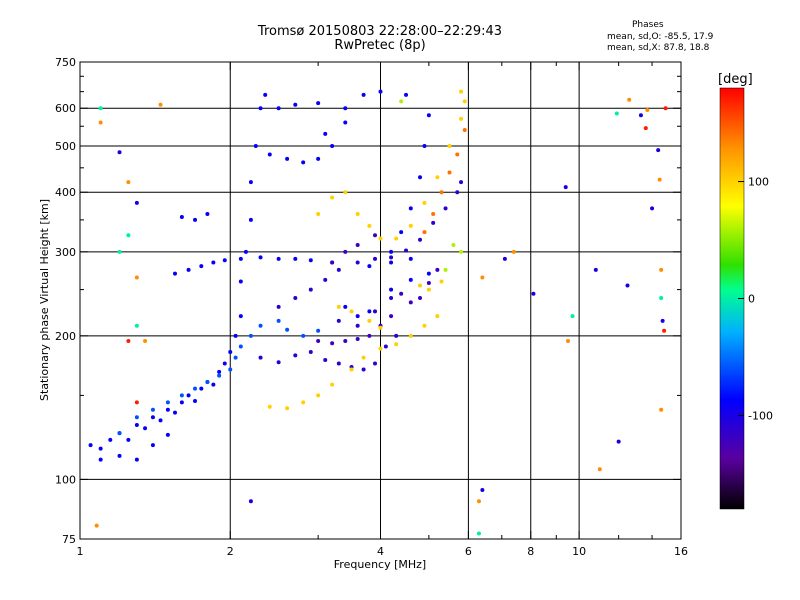  I want to click on y-tick-label: 750, so click(65, 62).